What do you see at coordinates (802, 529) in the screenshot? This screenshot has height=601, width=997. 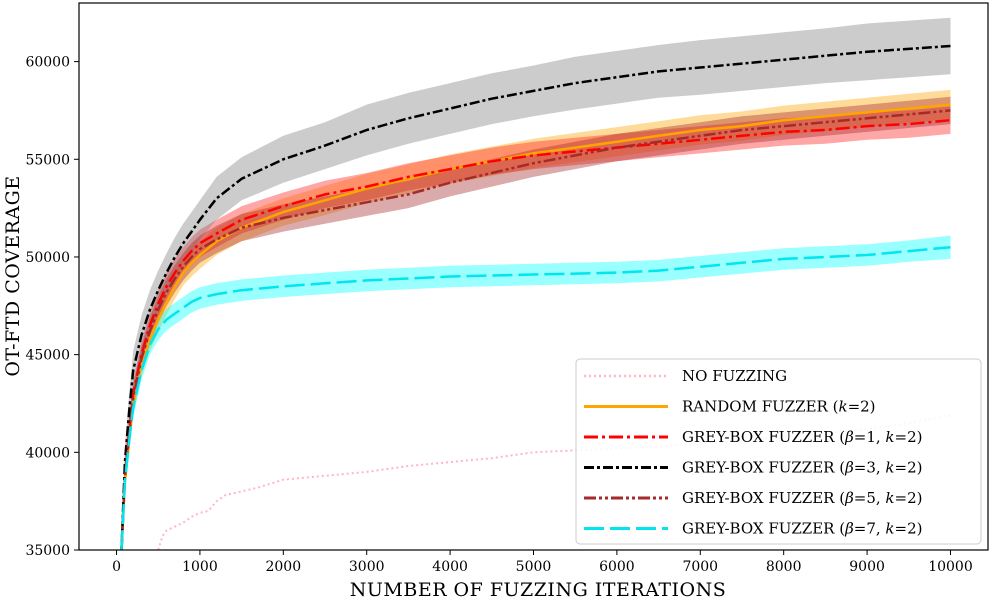 I see `legend-label-grey-box-fuzzer-b7: GREY-BOX FUZZER (β=7, k=2)` at bounding box center [802, 529].